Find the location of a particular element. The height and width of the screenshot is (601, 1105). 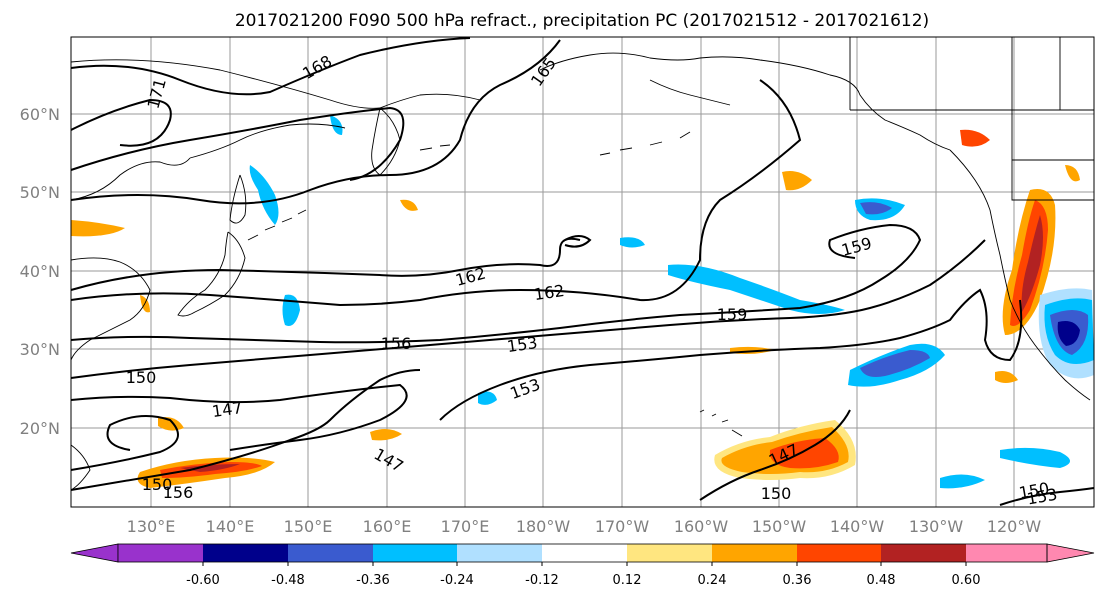

contour-label: 159 is located at coordinates (732, 314).